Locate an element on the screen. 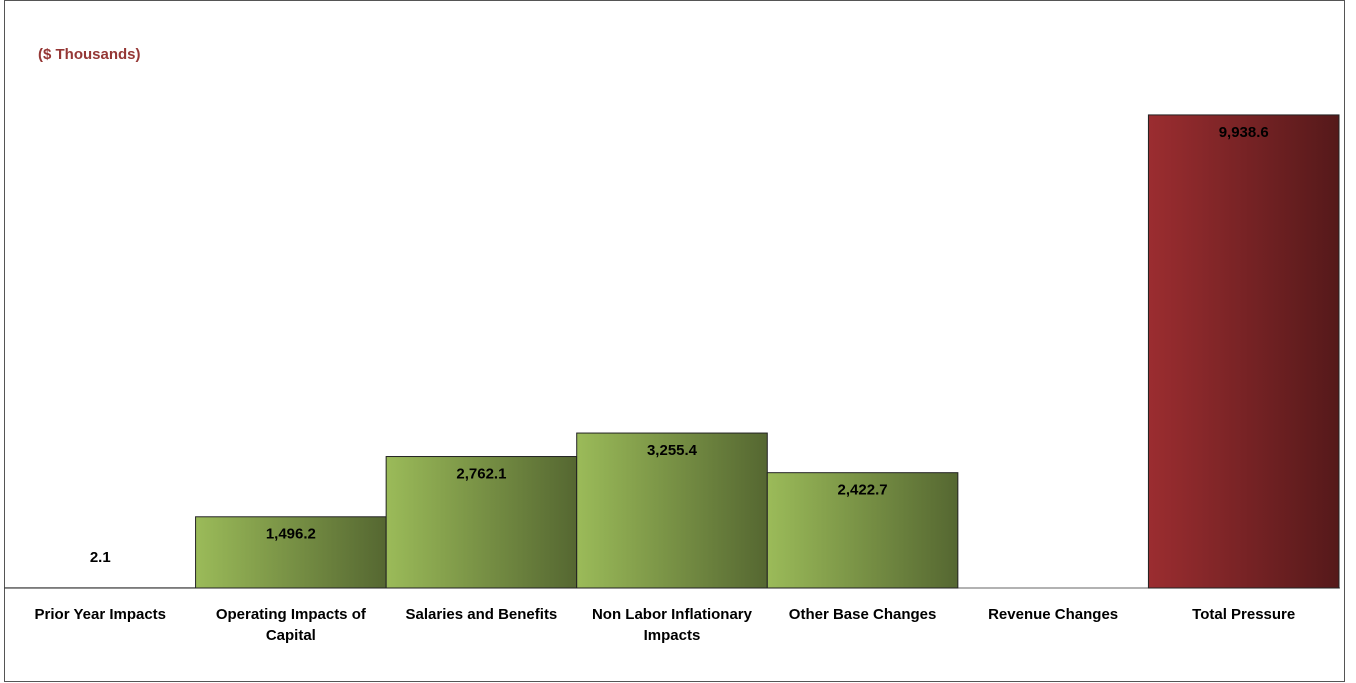  data-label: 2.1 is located at coordinates (100, 557).